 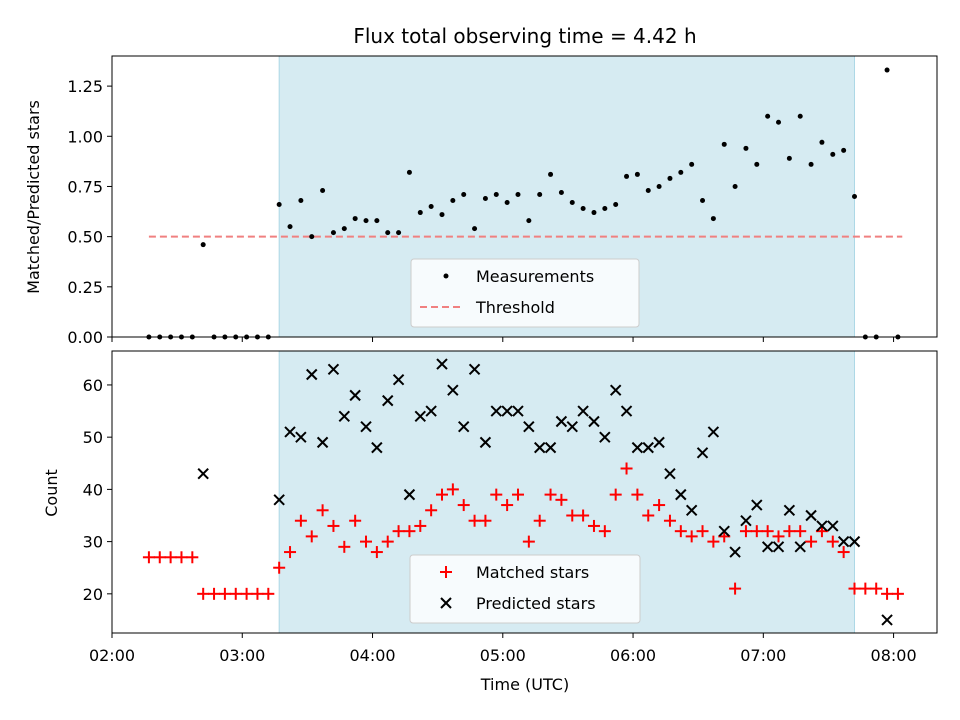 I want to click on legend-label-matched: Matched stars, so click(x=532, y=572).